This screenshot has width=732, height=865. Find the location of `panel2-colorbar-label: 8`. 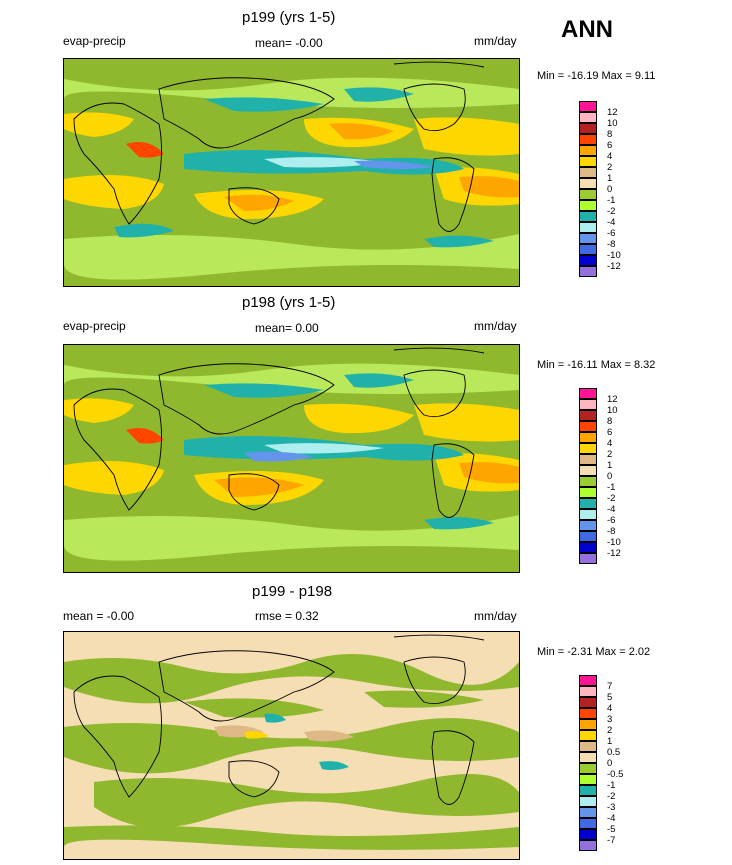

panel2-colorbar-label: 8 is located at coordinates (610, 421).